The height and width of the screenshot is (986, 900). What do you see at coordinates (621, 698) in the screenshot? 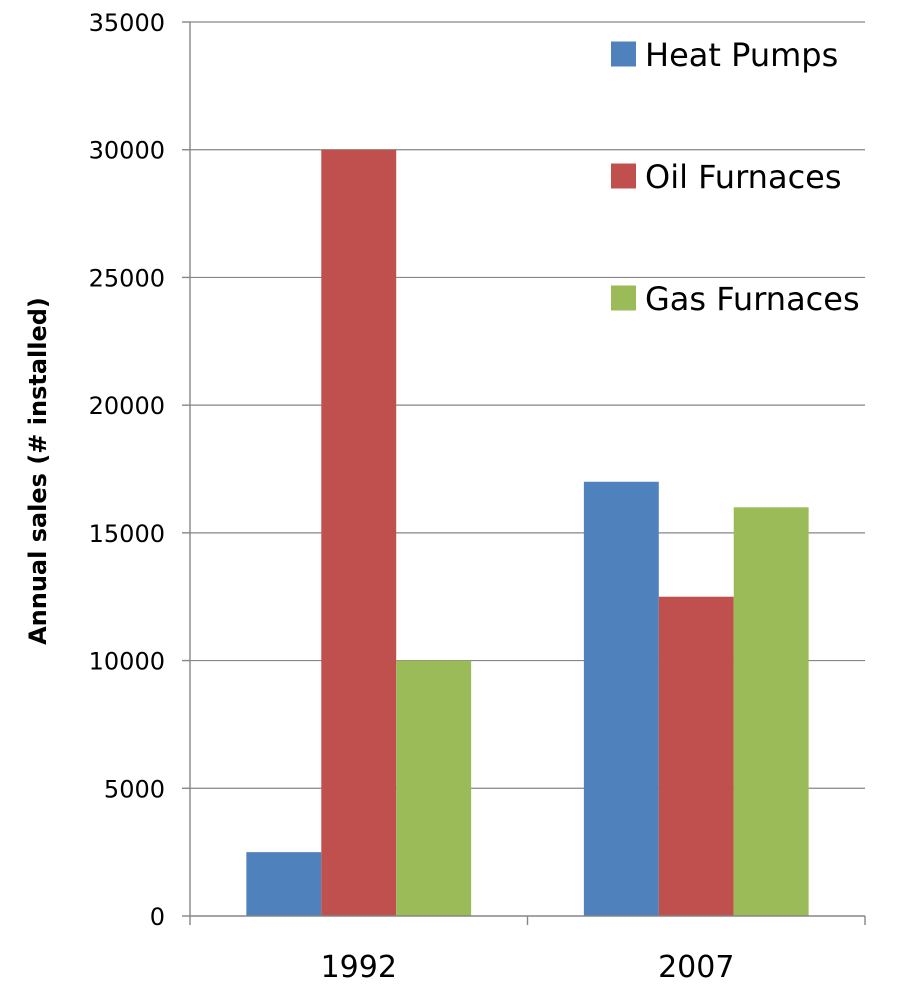
I see `bar-heat-pumps-2007` at bounding box center [621, 698].